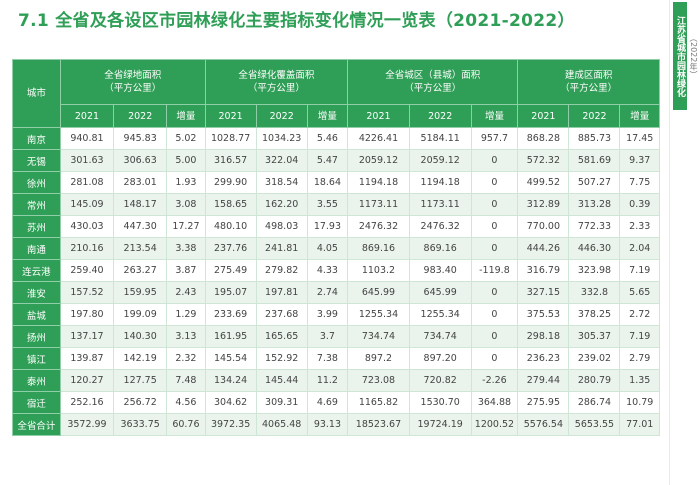 The height and width of the screenshot is (485, 700). What do you see at coordinates (186, 424) in the screenshot?
I see `value-cell: 60.76` at bounding box center [186, 424].